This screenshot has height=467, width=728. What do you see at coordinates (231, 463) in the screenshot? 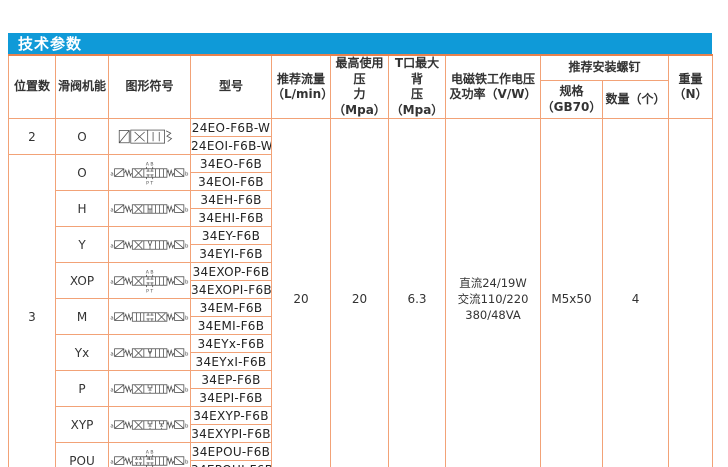
I see `model-cell: 34EPOUI-F6B` at bounding box center [231, 463].